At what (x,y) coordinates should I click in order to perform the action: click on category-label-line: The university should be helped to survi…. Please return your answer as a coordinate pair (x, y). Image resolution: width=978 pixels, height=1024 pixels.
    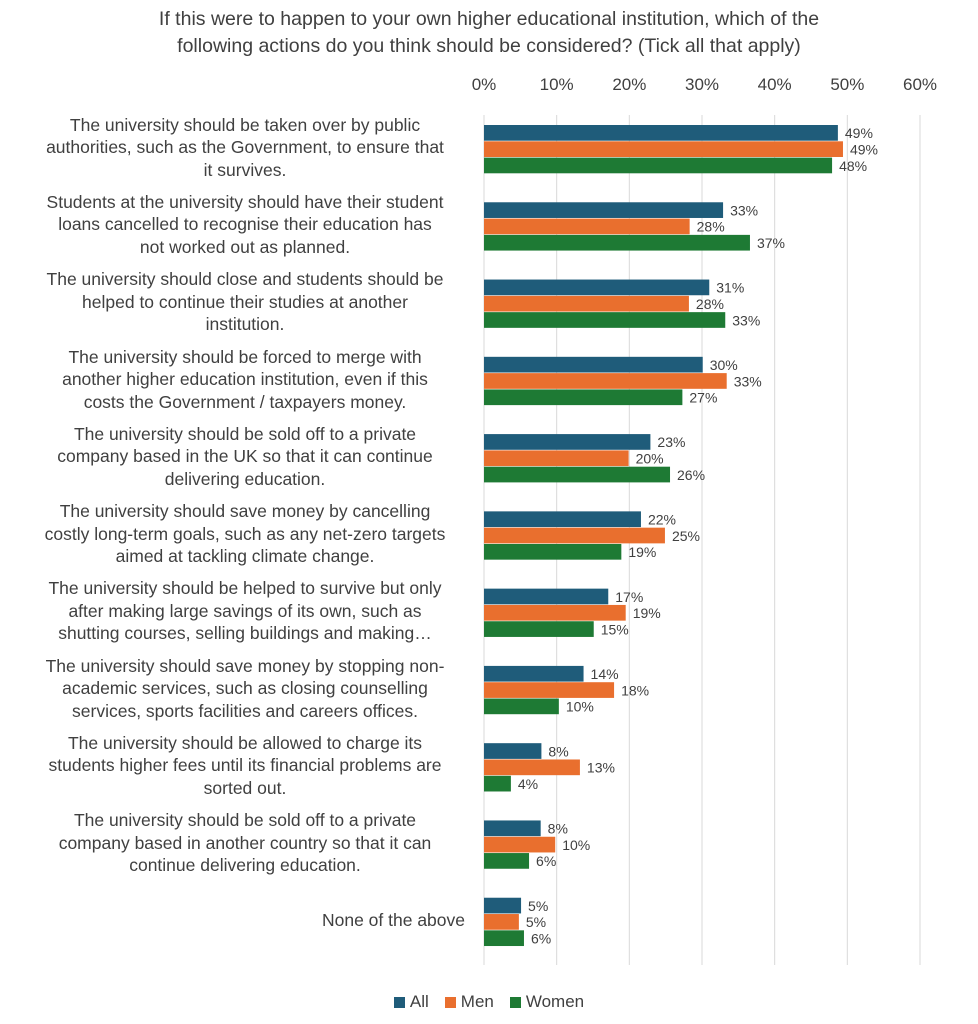
    Looking at the image, I should click on (245, 588).